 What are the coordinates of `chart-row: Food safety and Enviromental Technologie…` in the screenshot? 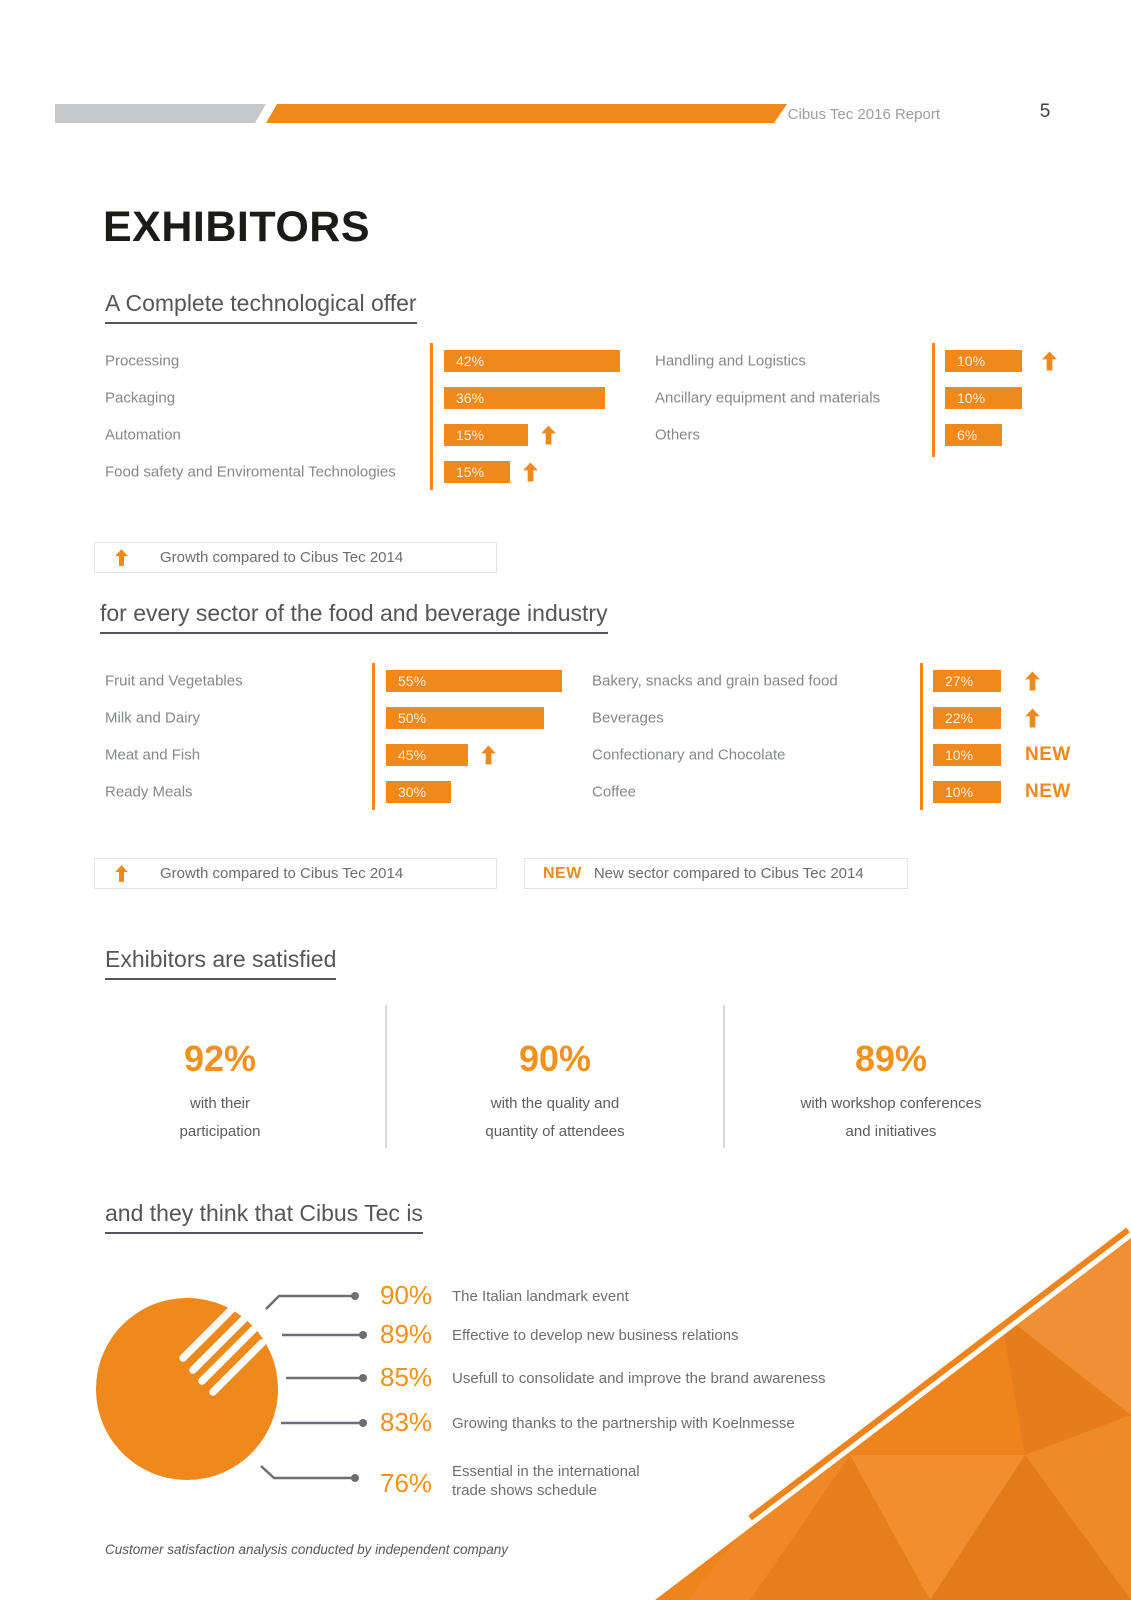 It's located at (385, 471).